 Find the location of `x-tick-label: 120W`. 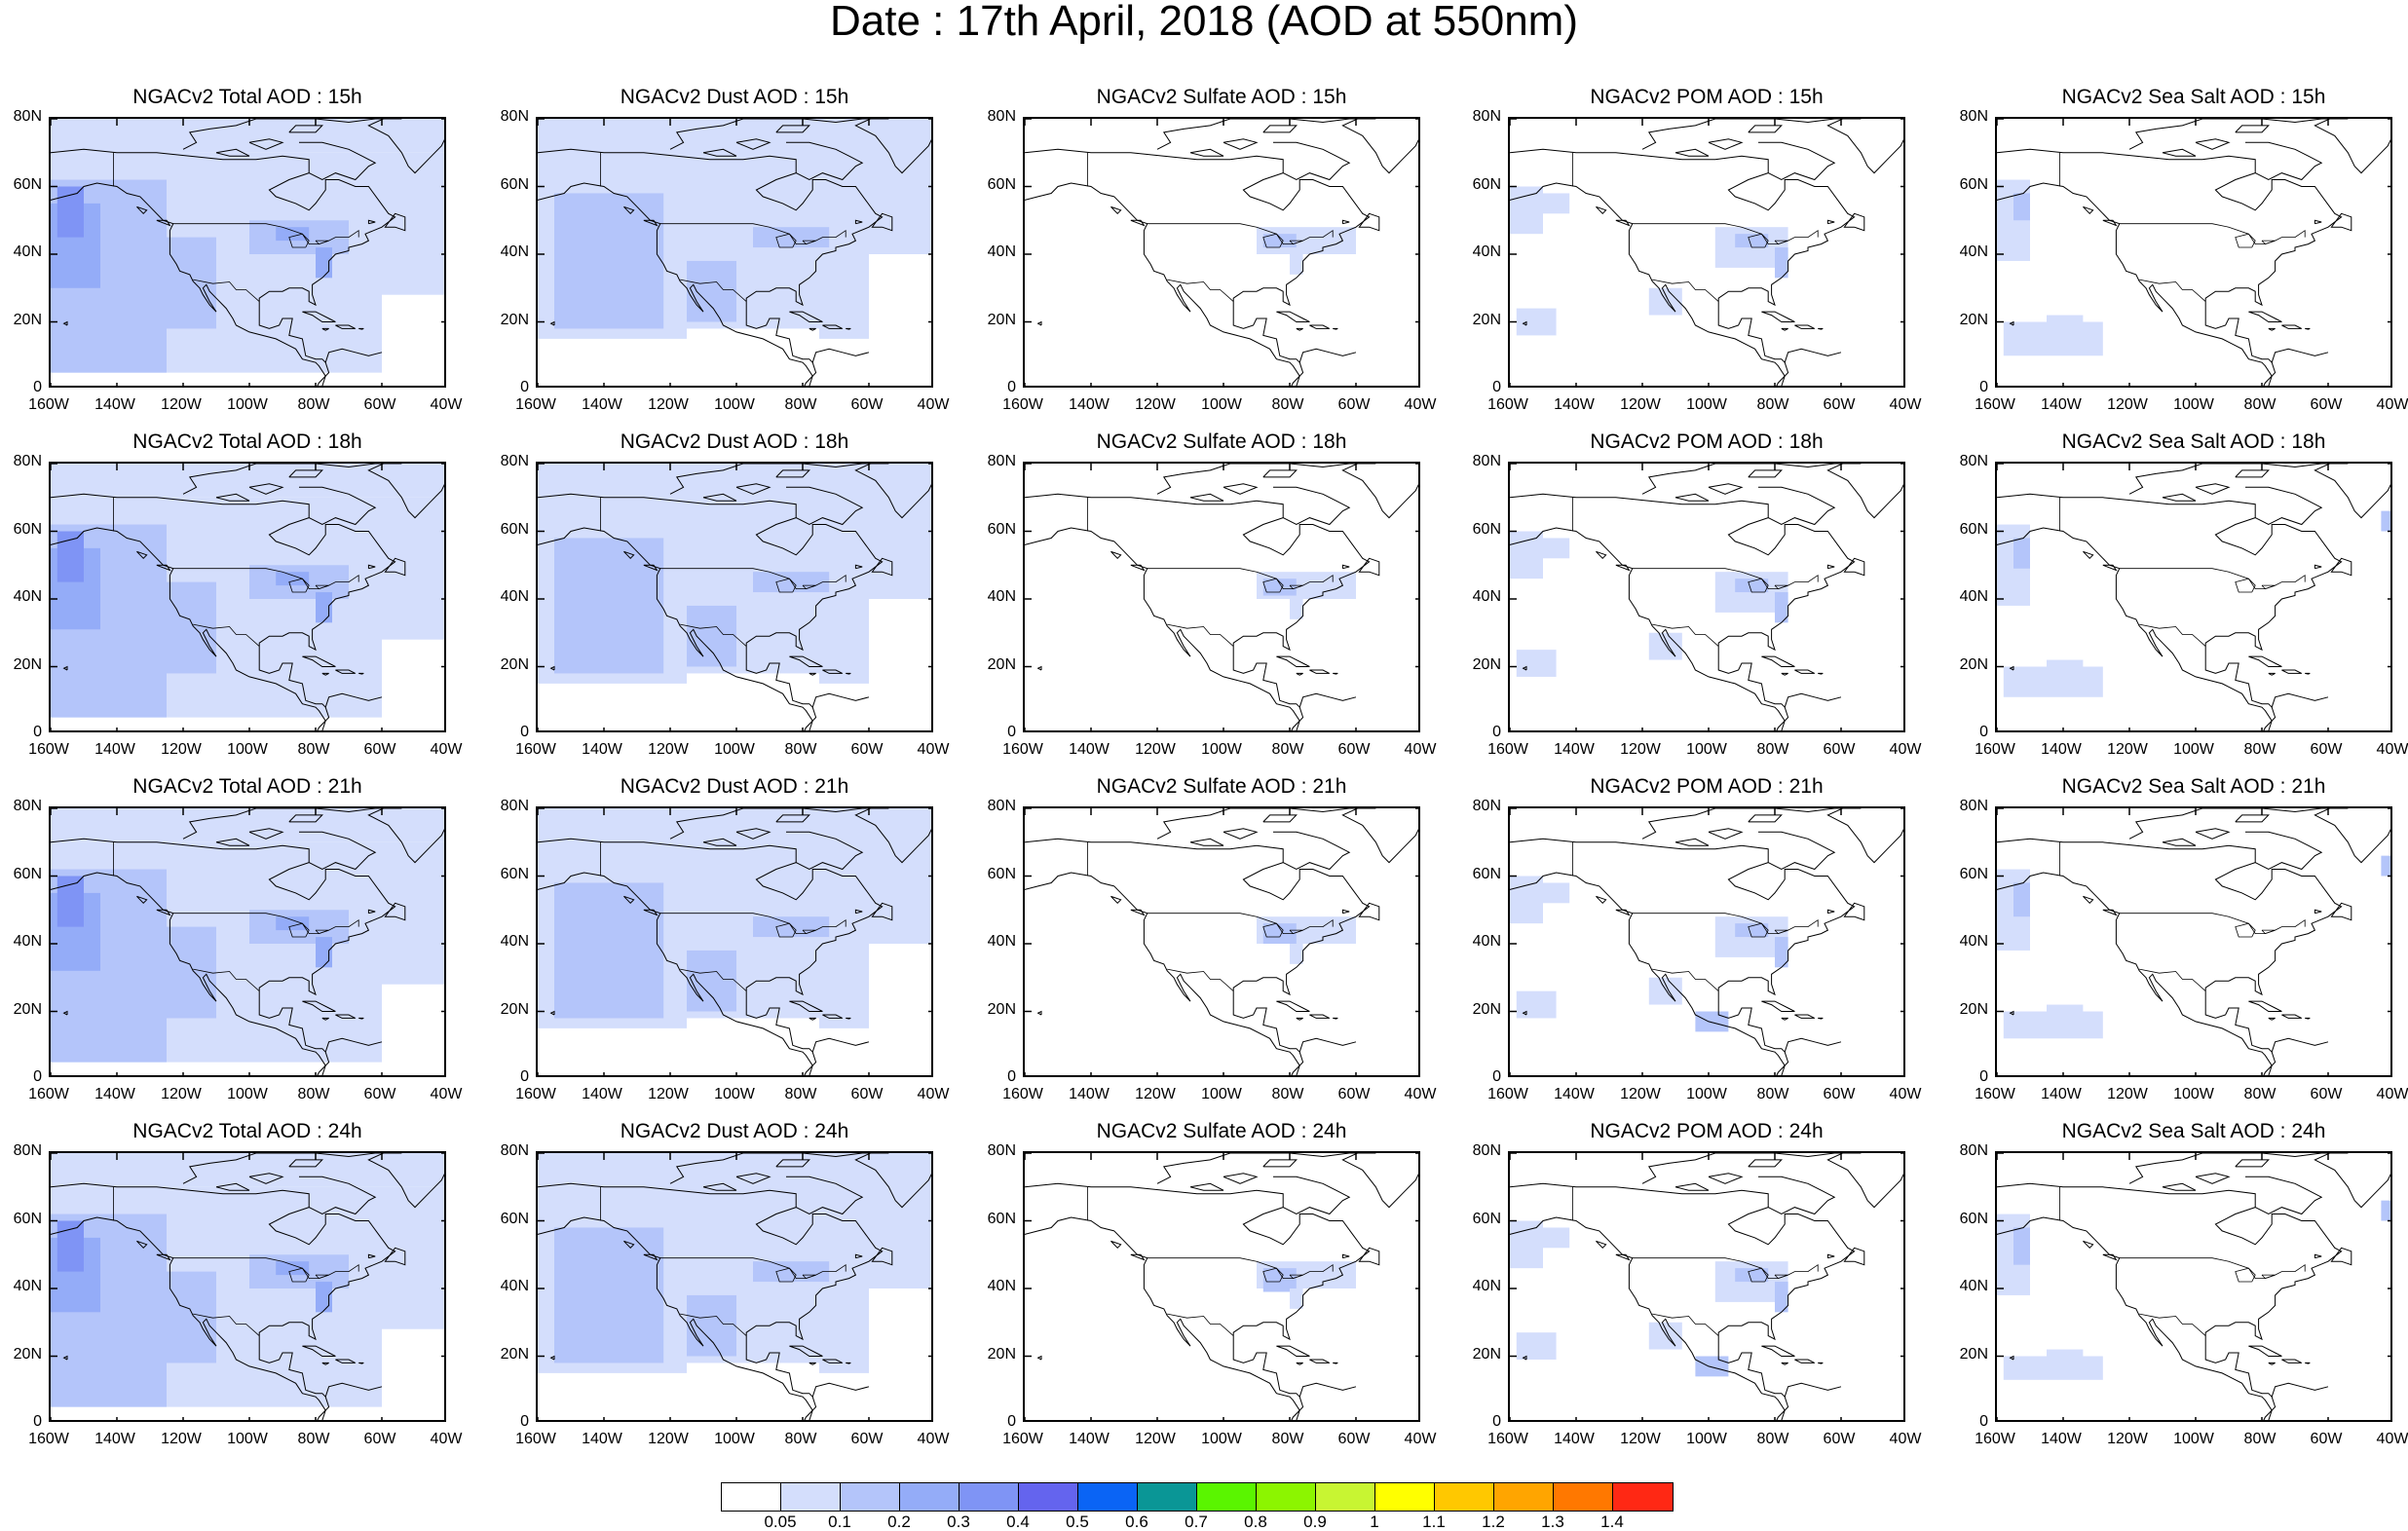

x-tick-label: 120W is located at coordinates (2127, 1439).